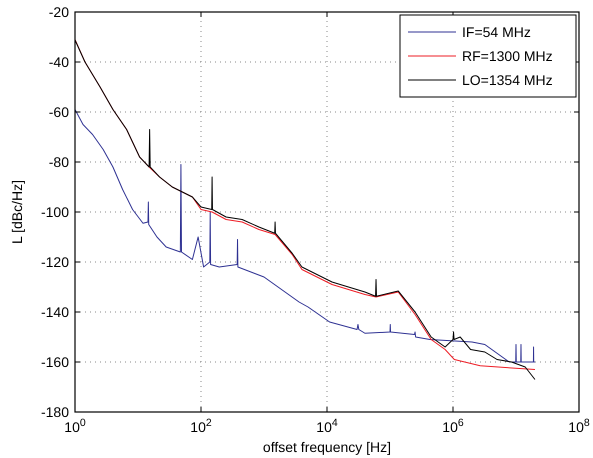 This screenshot has width=593, height=458. Describe the element at coordinates (55, 262) in the screenshot. I see `y-tick-label: -120` at that location.